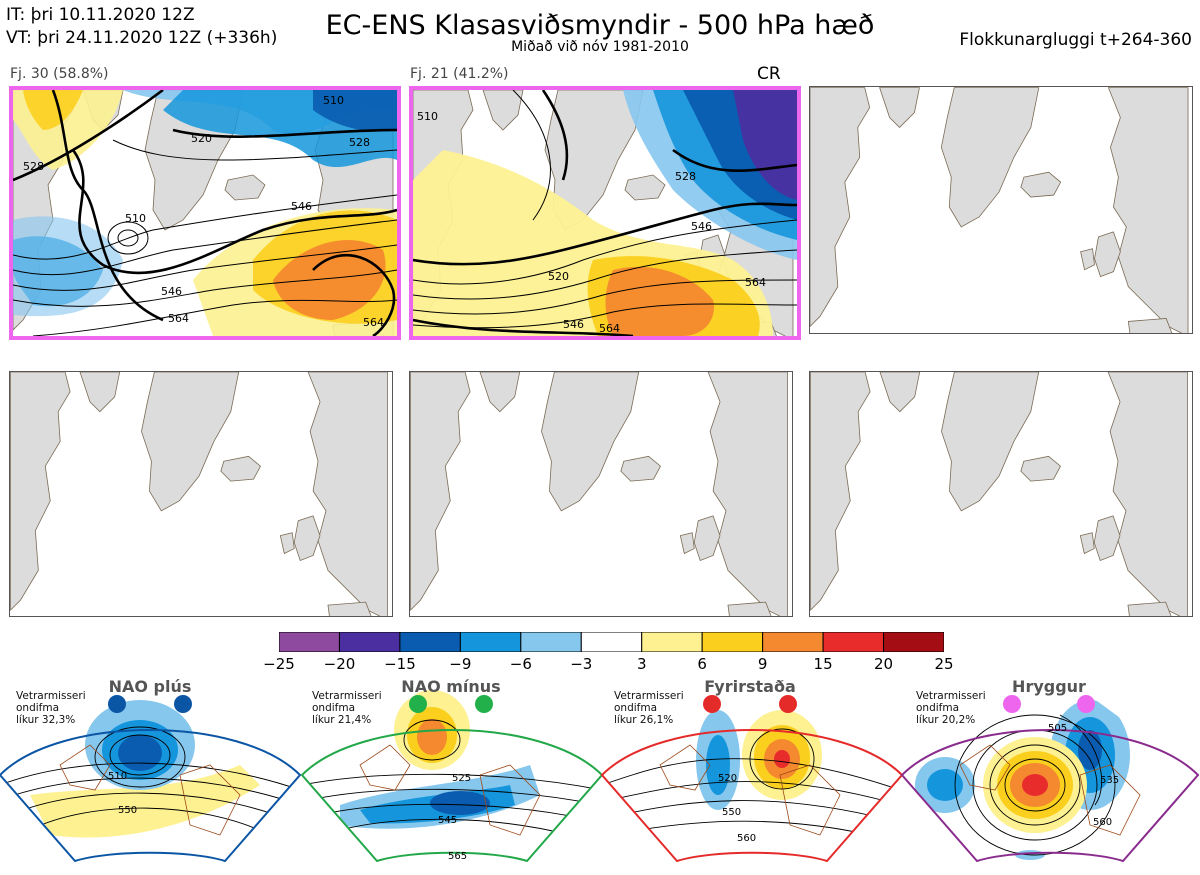  What do you see at coordinates (51, 708) in the screenshot?
I see `regime-note-nao-plus: Vetrarmisseri ondifma líkur 32,3%` at bounding box center [51, 708].